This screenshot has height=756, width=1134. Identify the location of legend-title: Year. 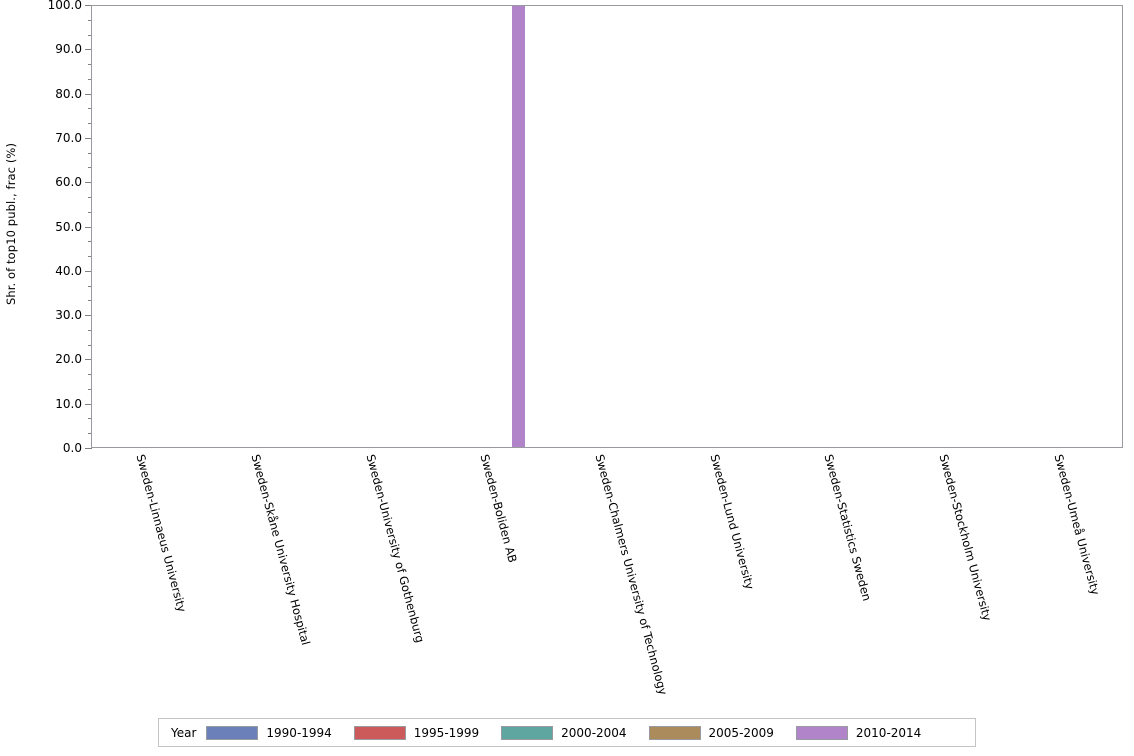
(184, 732).